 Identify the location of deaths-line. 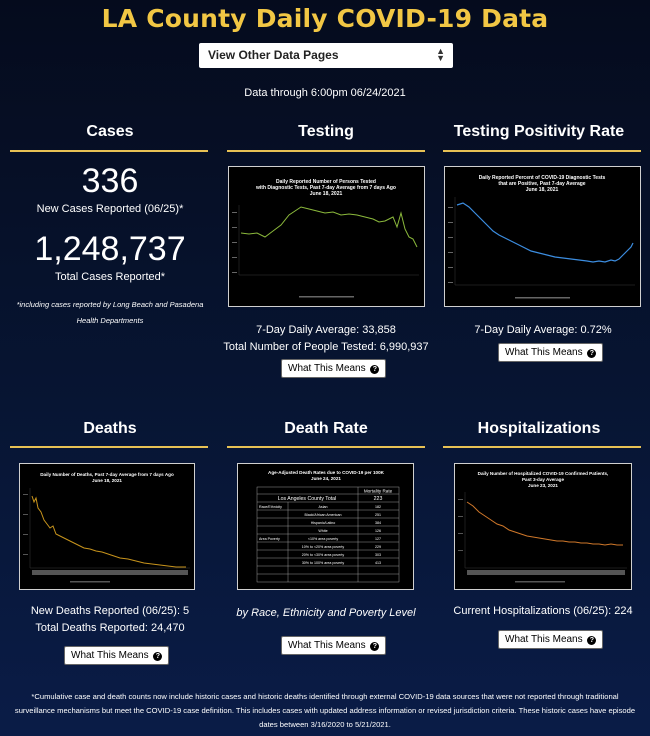
(108, 531).